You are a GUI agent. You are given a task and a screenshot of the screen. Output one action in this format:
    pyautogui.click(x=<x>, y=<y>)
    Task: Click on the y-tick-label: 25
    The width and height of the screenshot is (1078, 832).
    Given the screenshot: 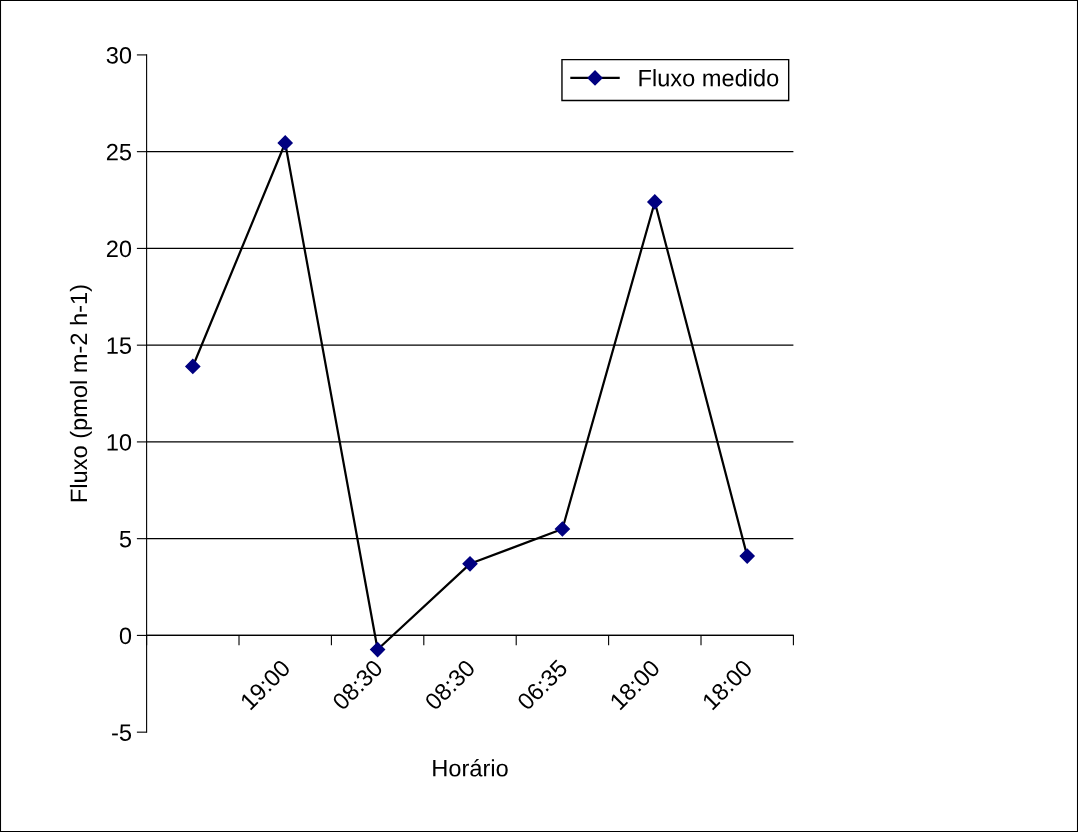 What is the action you would take?
    pyautogui.click(x=119, y=152)
    